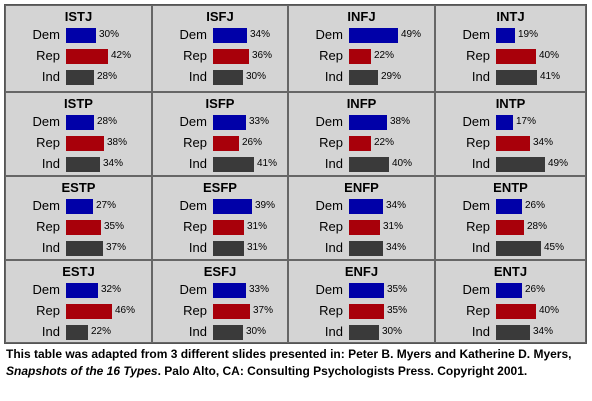  Describe the element at coordinates (361, 48) in the screenshot. I see `panel-infj: INFJ Dem 49% Rep 22% Ind 29%` at that location.